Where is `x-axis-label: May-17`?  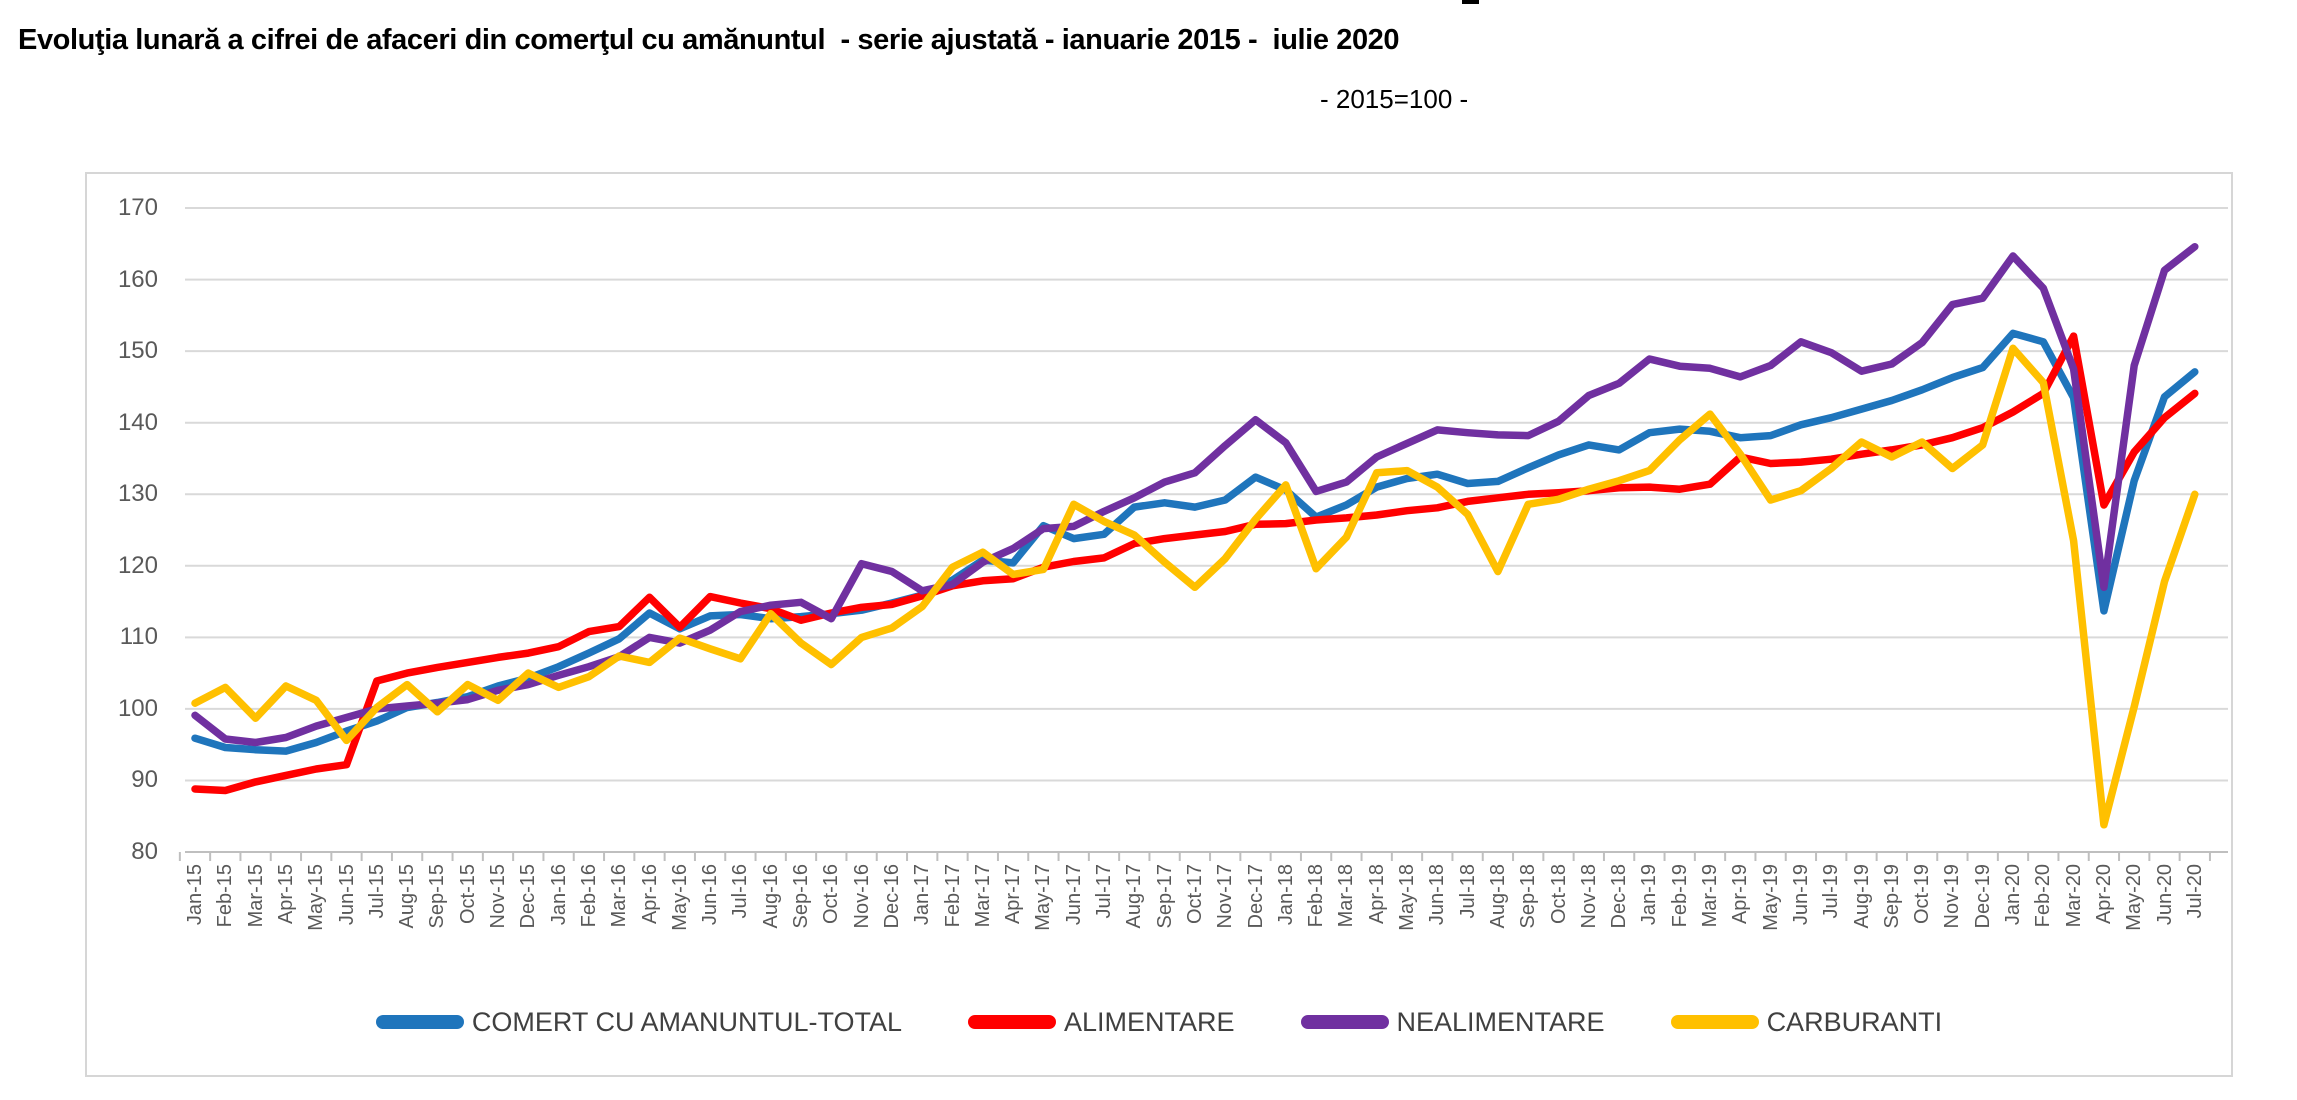
x-axis-label: May-17 is located at coordinates (1043, 897).